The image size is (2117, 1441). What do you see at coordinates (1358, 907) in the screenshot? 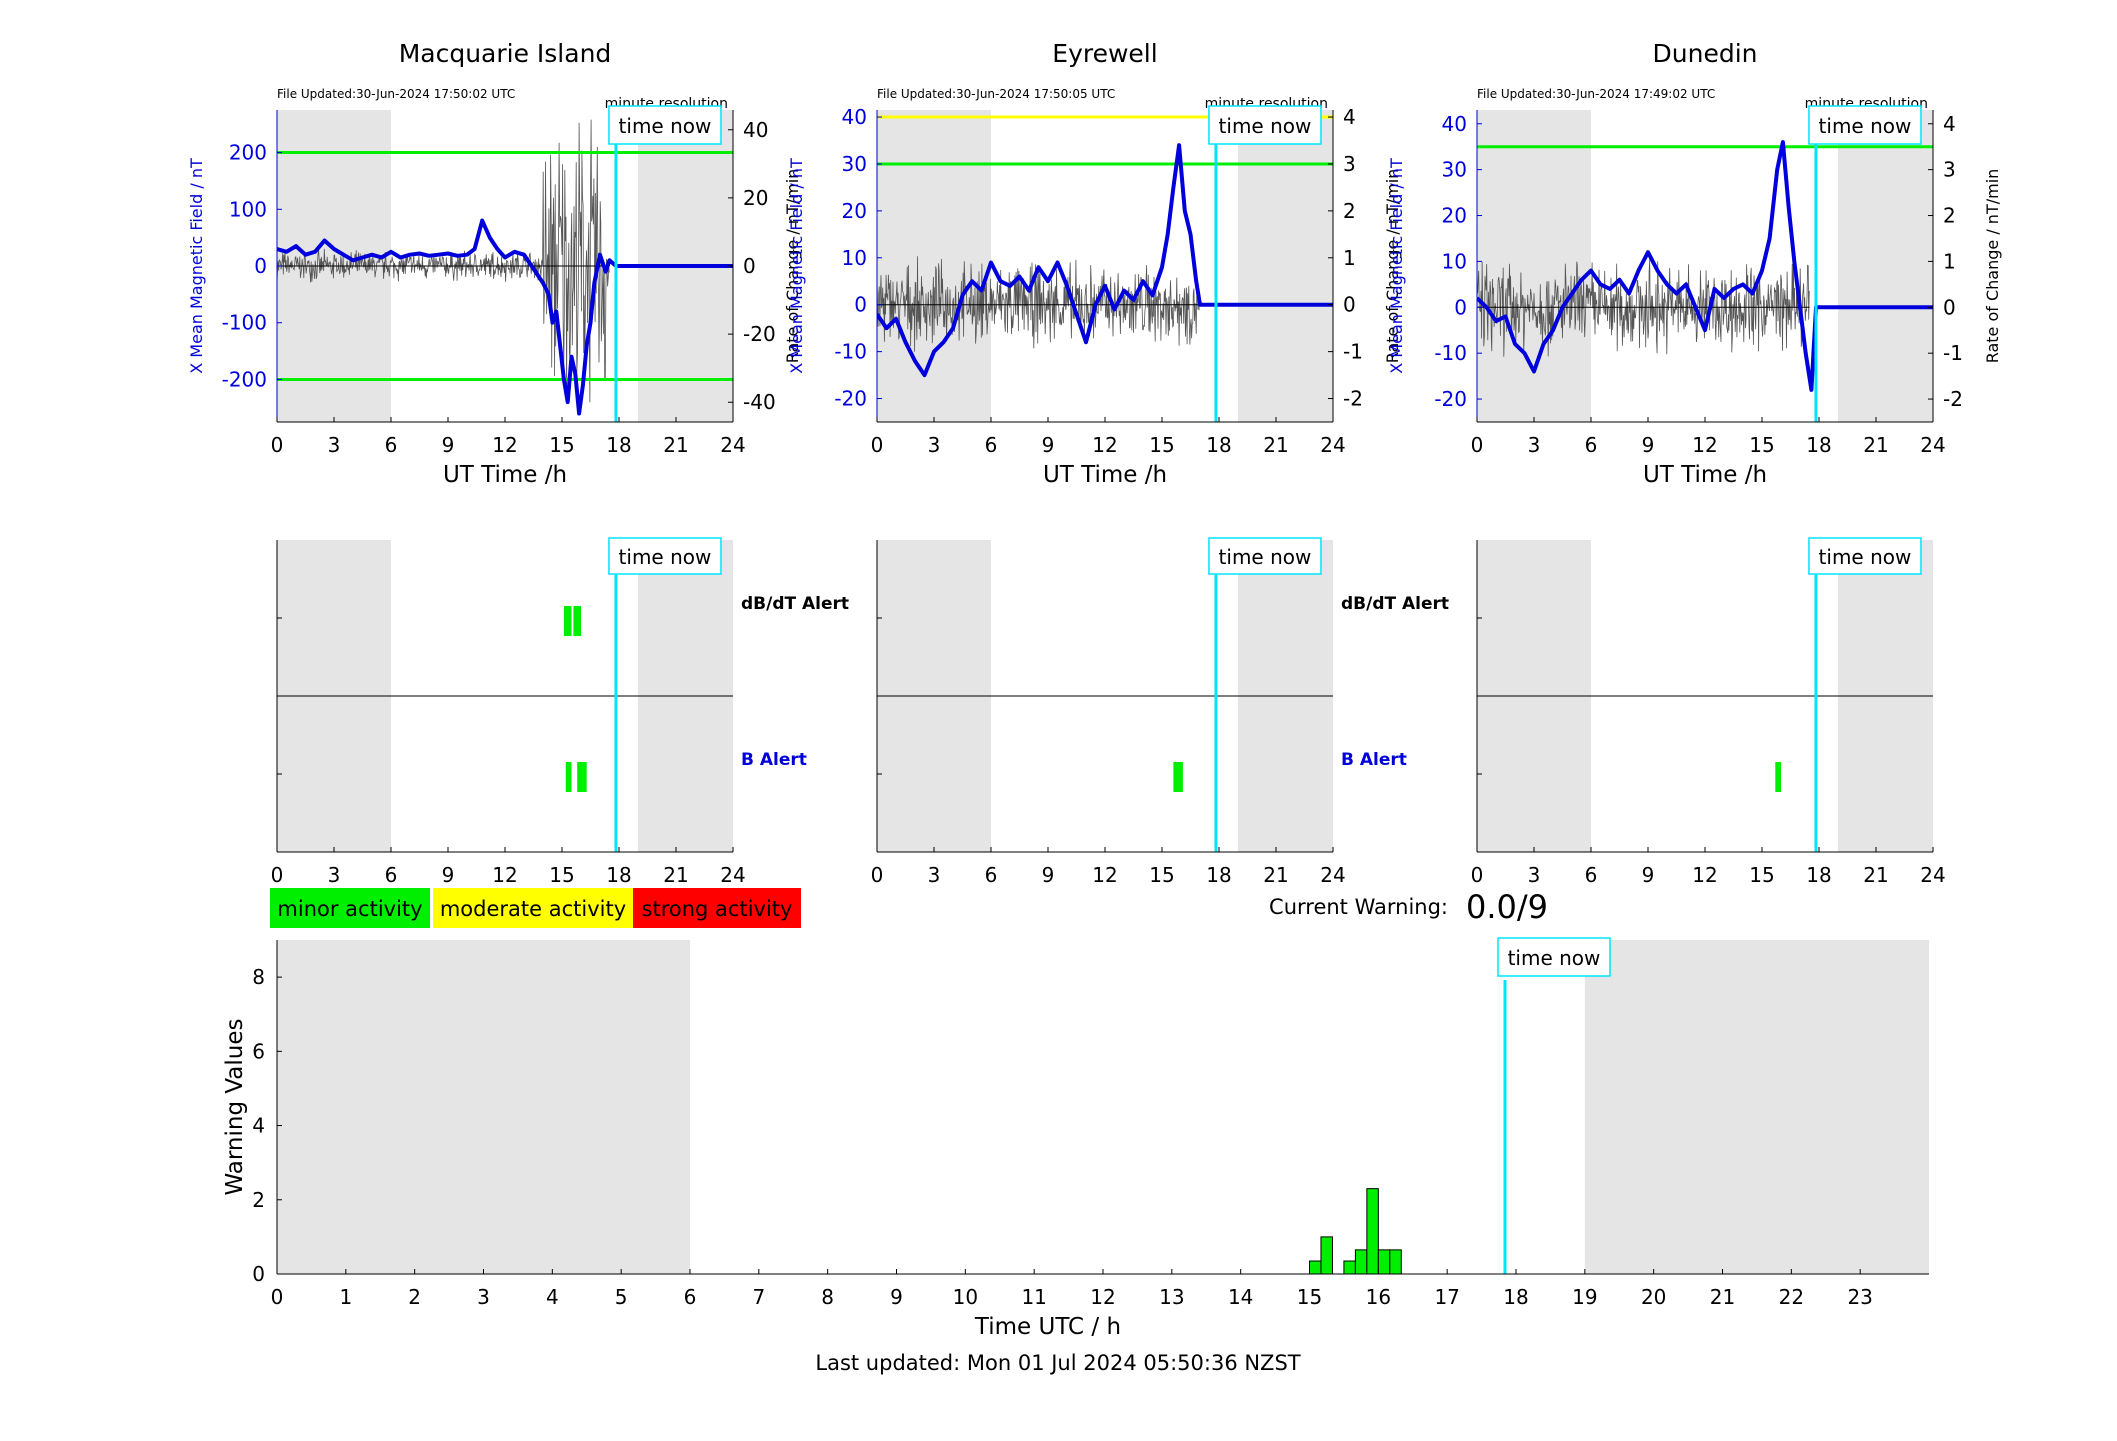
I see `current-warning-label: Current Warning:` at bounding box center [1358, 907].